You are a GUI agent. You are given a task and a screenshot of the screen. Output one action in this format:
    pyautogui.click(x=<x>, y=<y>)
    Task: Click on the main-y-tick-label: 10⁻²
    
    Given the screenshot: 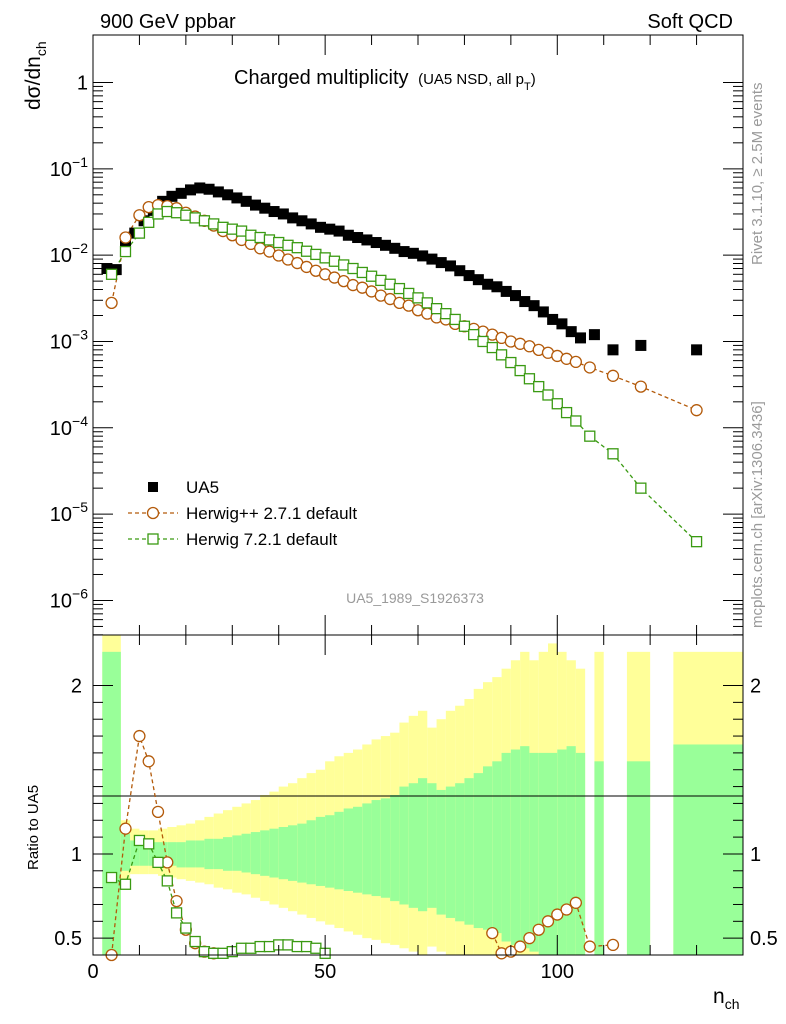 What is the action you would take?
    pyautogui.click(x=69, y=253)
    